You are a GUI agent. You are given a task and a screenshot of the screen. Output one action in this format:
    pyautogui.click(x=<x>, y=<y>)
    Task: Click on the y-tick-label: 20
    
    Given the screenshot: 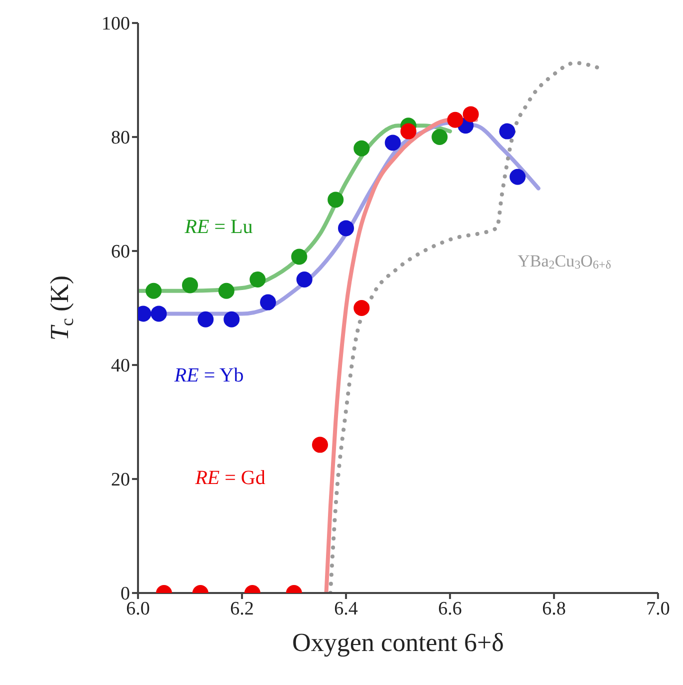 What is the action you would take?
    pyautogui.click(x=120, y=480)
    